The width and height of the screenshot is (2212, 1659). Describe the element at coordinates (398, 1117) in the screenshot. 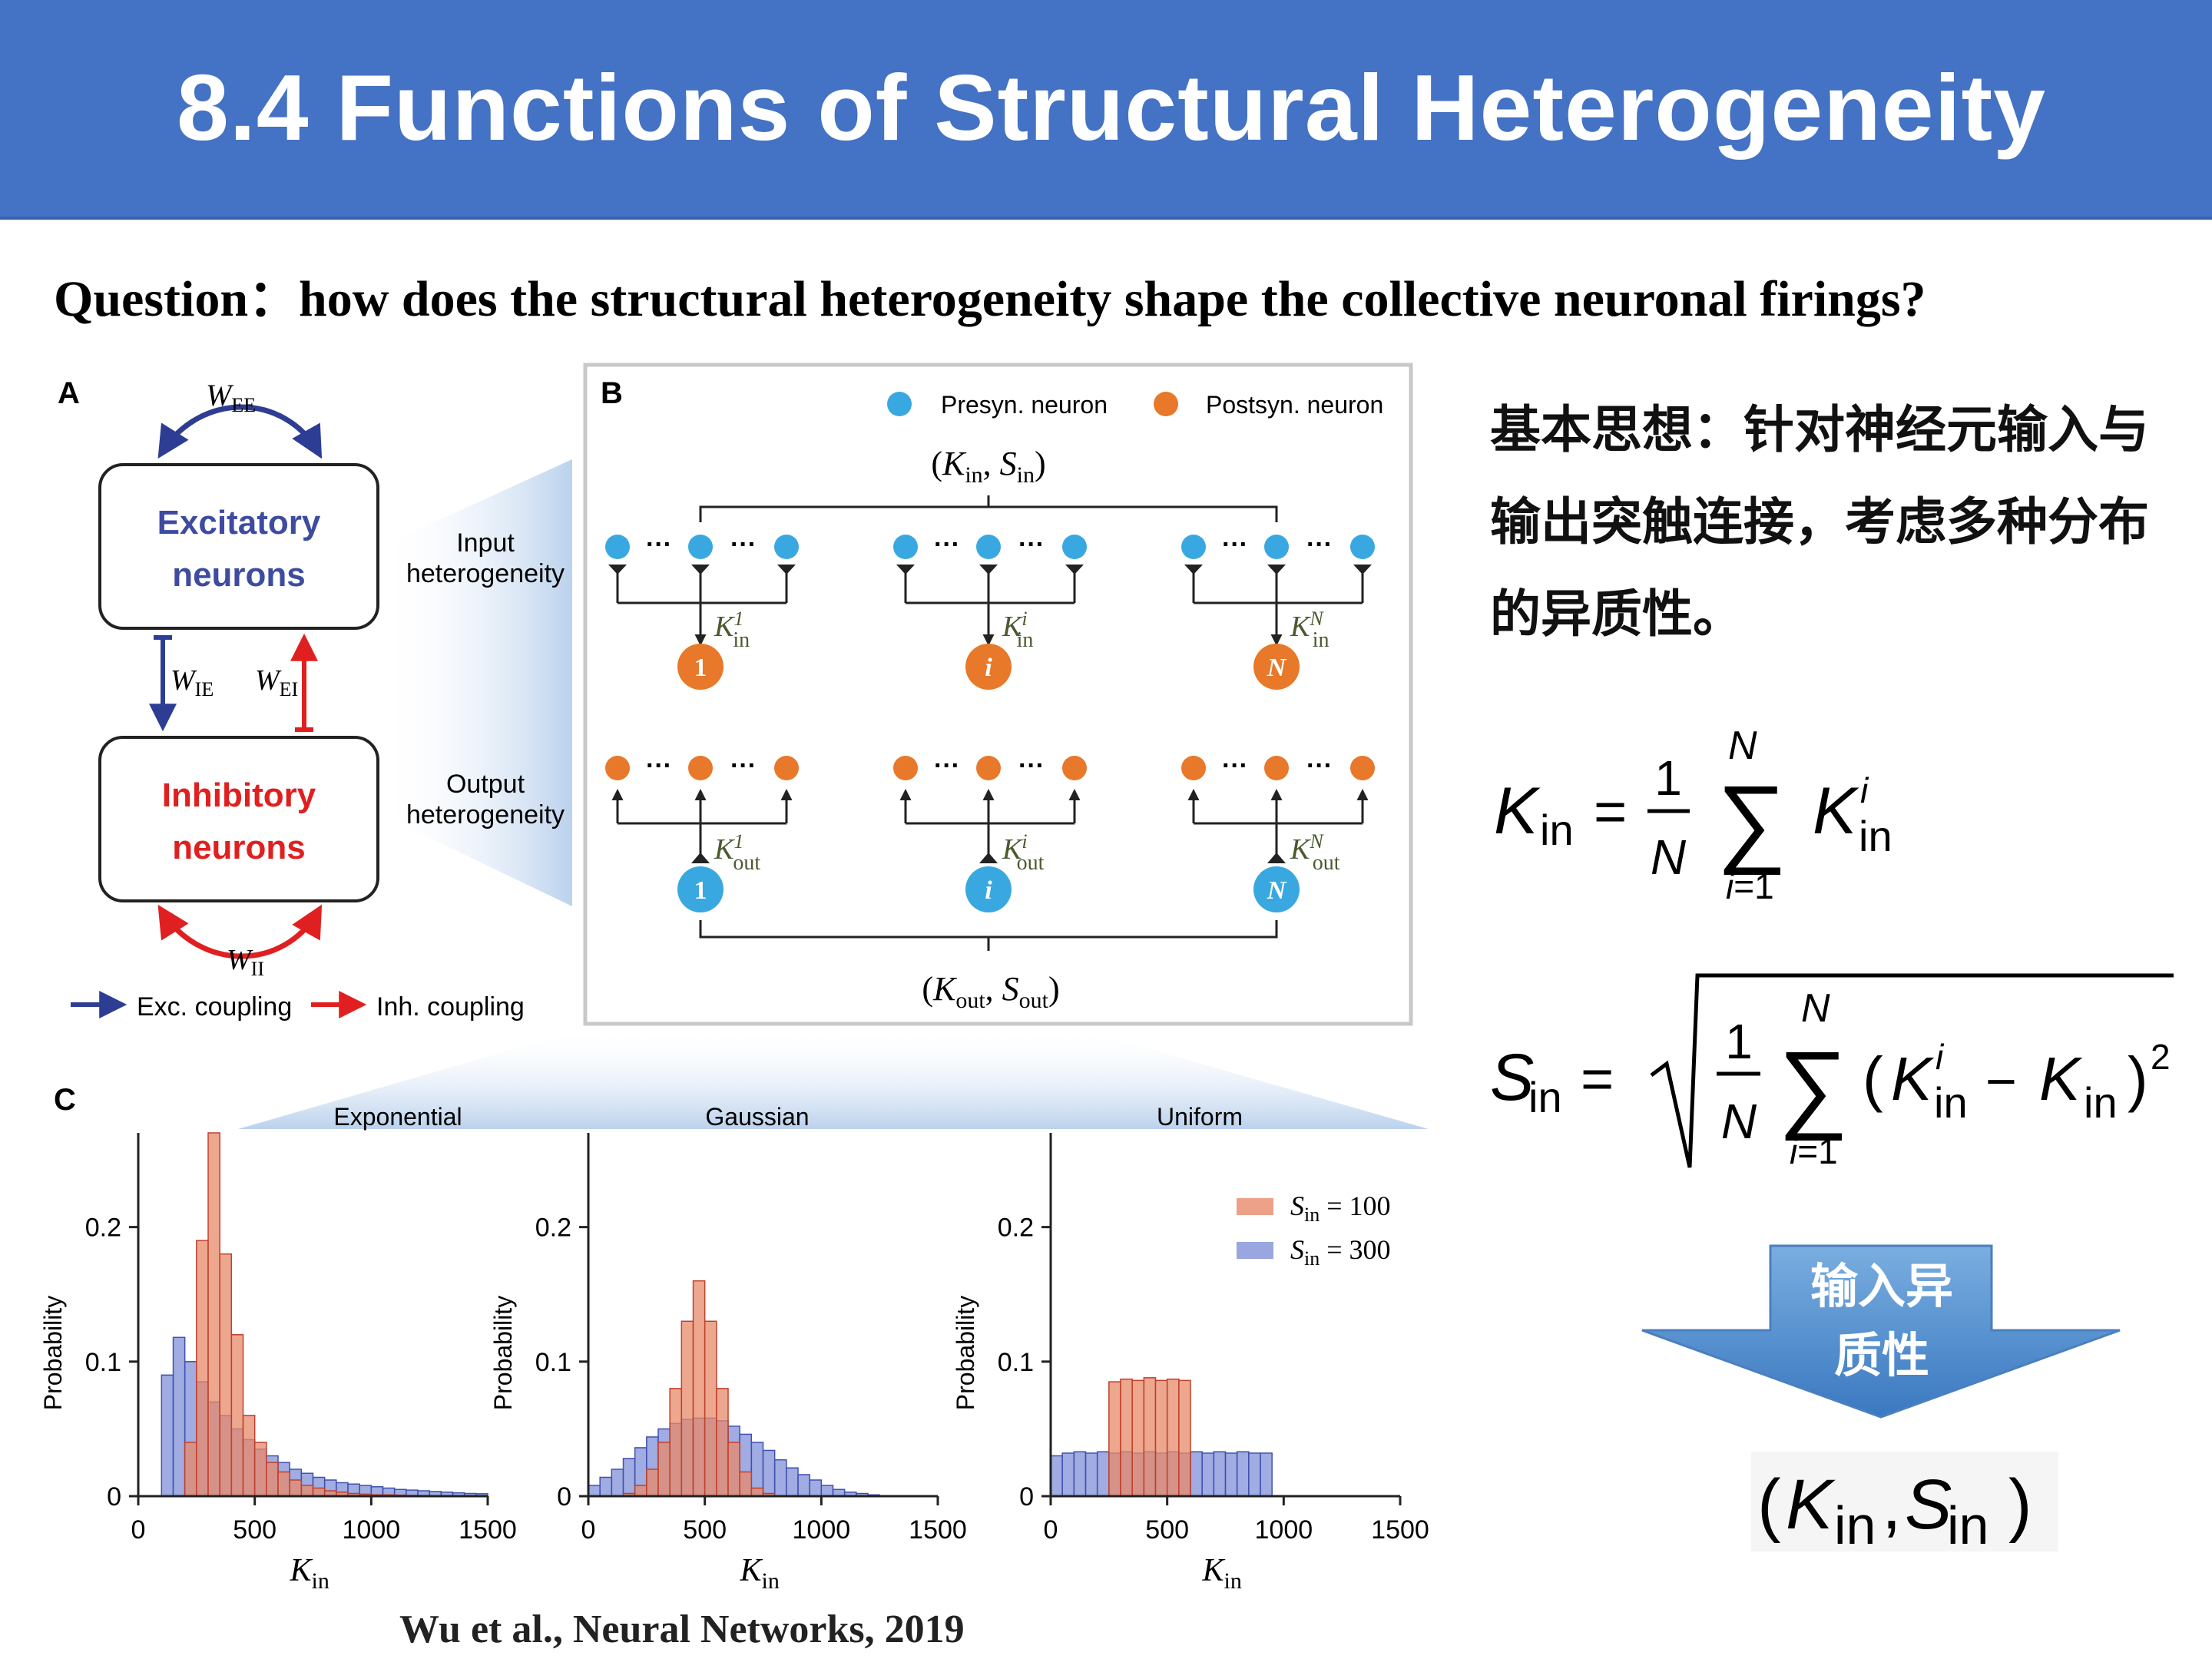

I see `chart-title: Exponential` at that location.